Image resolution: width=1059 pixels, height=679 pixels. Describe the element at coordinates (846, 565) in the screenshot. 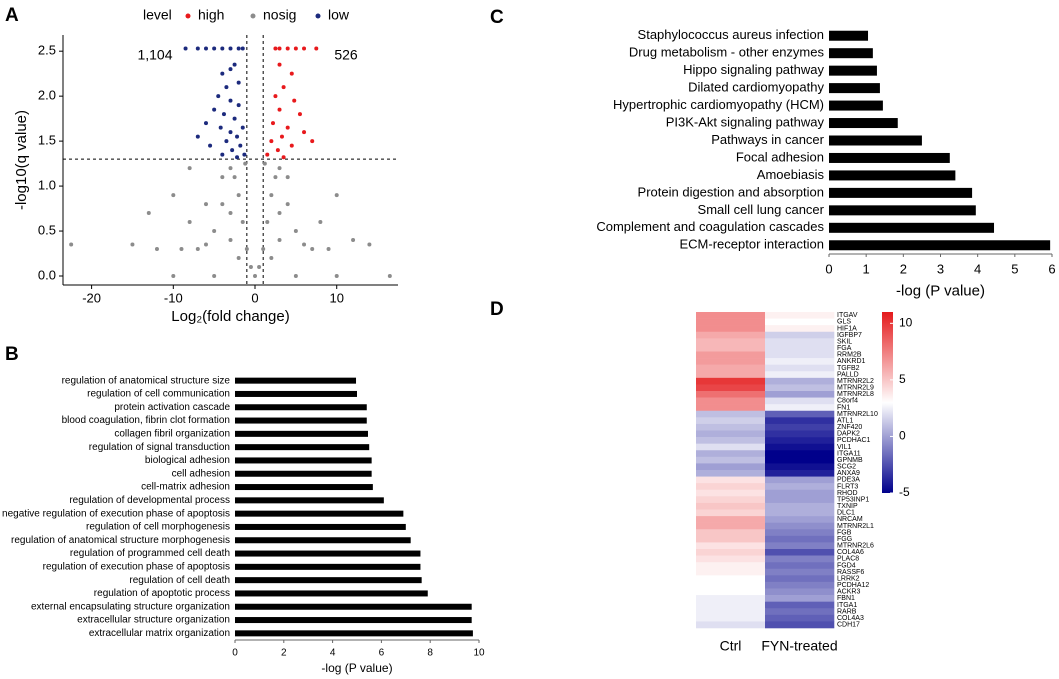

I see `row-label: FGD4` at that location.